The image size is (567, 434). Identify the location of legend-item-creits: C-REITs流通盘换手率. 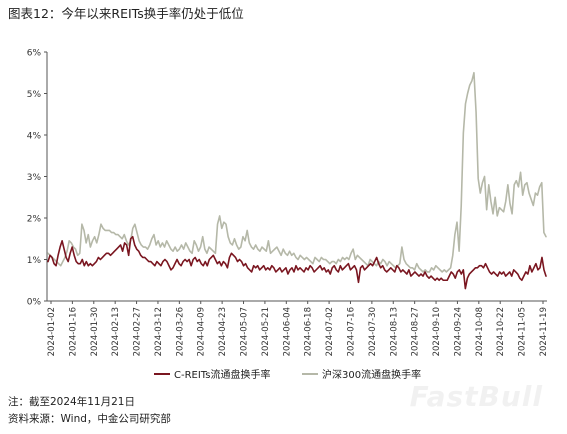
(212, 373).